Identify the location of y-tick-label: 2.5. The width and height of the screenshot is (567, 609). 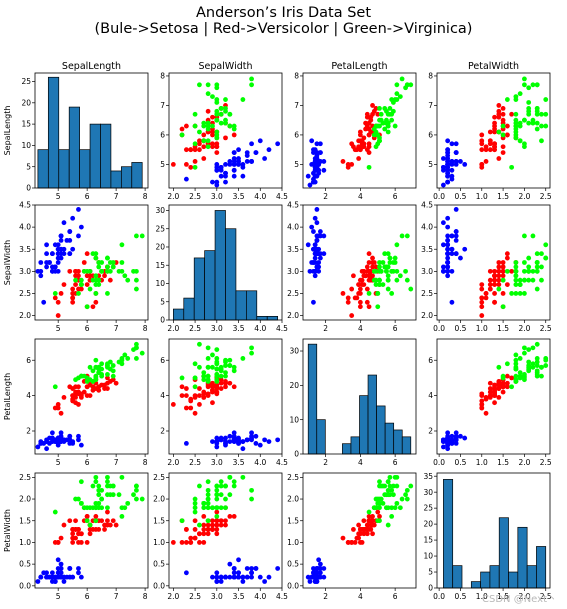
(427, 293).